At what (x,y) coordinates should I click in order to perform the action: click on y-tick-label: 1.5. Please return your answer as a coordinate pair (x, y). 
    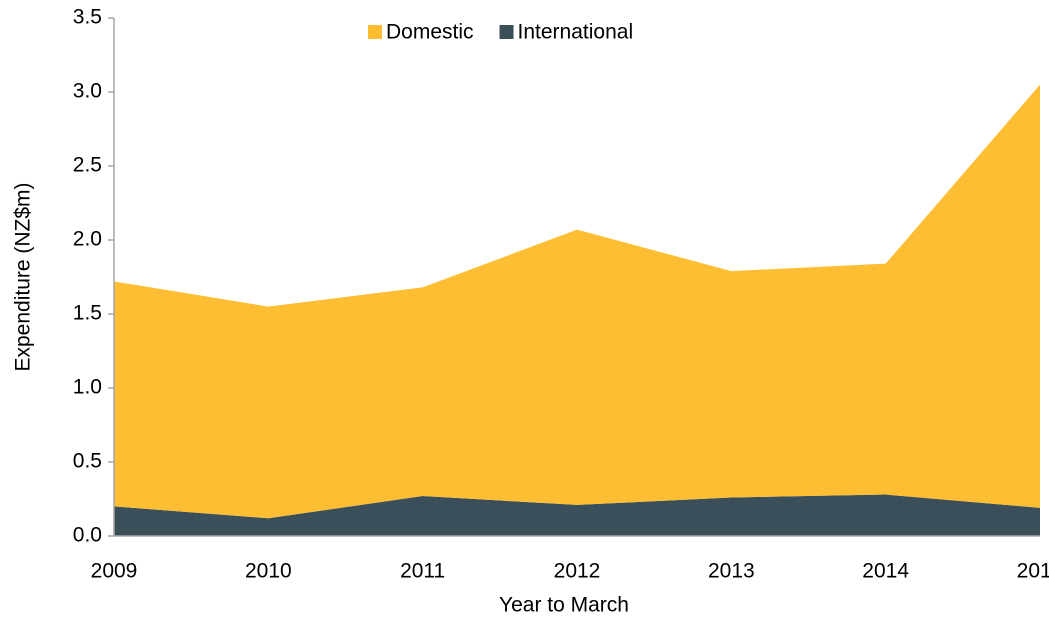
    Looking at the image, I should click on (87, 313).